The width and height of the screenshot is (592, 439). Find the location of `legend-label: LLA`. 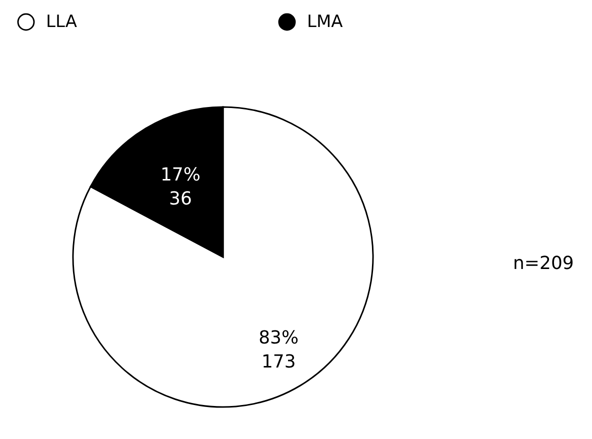

legend-label: LLA is located at coordinates (61, 22).